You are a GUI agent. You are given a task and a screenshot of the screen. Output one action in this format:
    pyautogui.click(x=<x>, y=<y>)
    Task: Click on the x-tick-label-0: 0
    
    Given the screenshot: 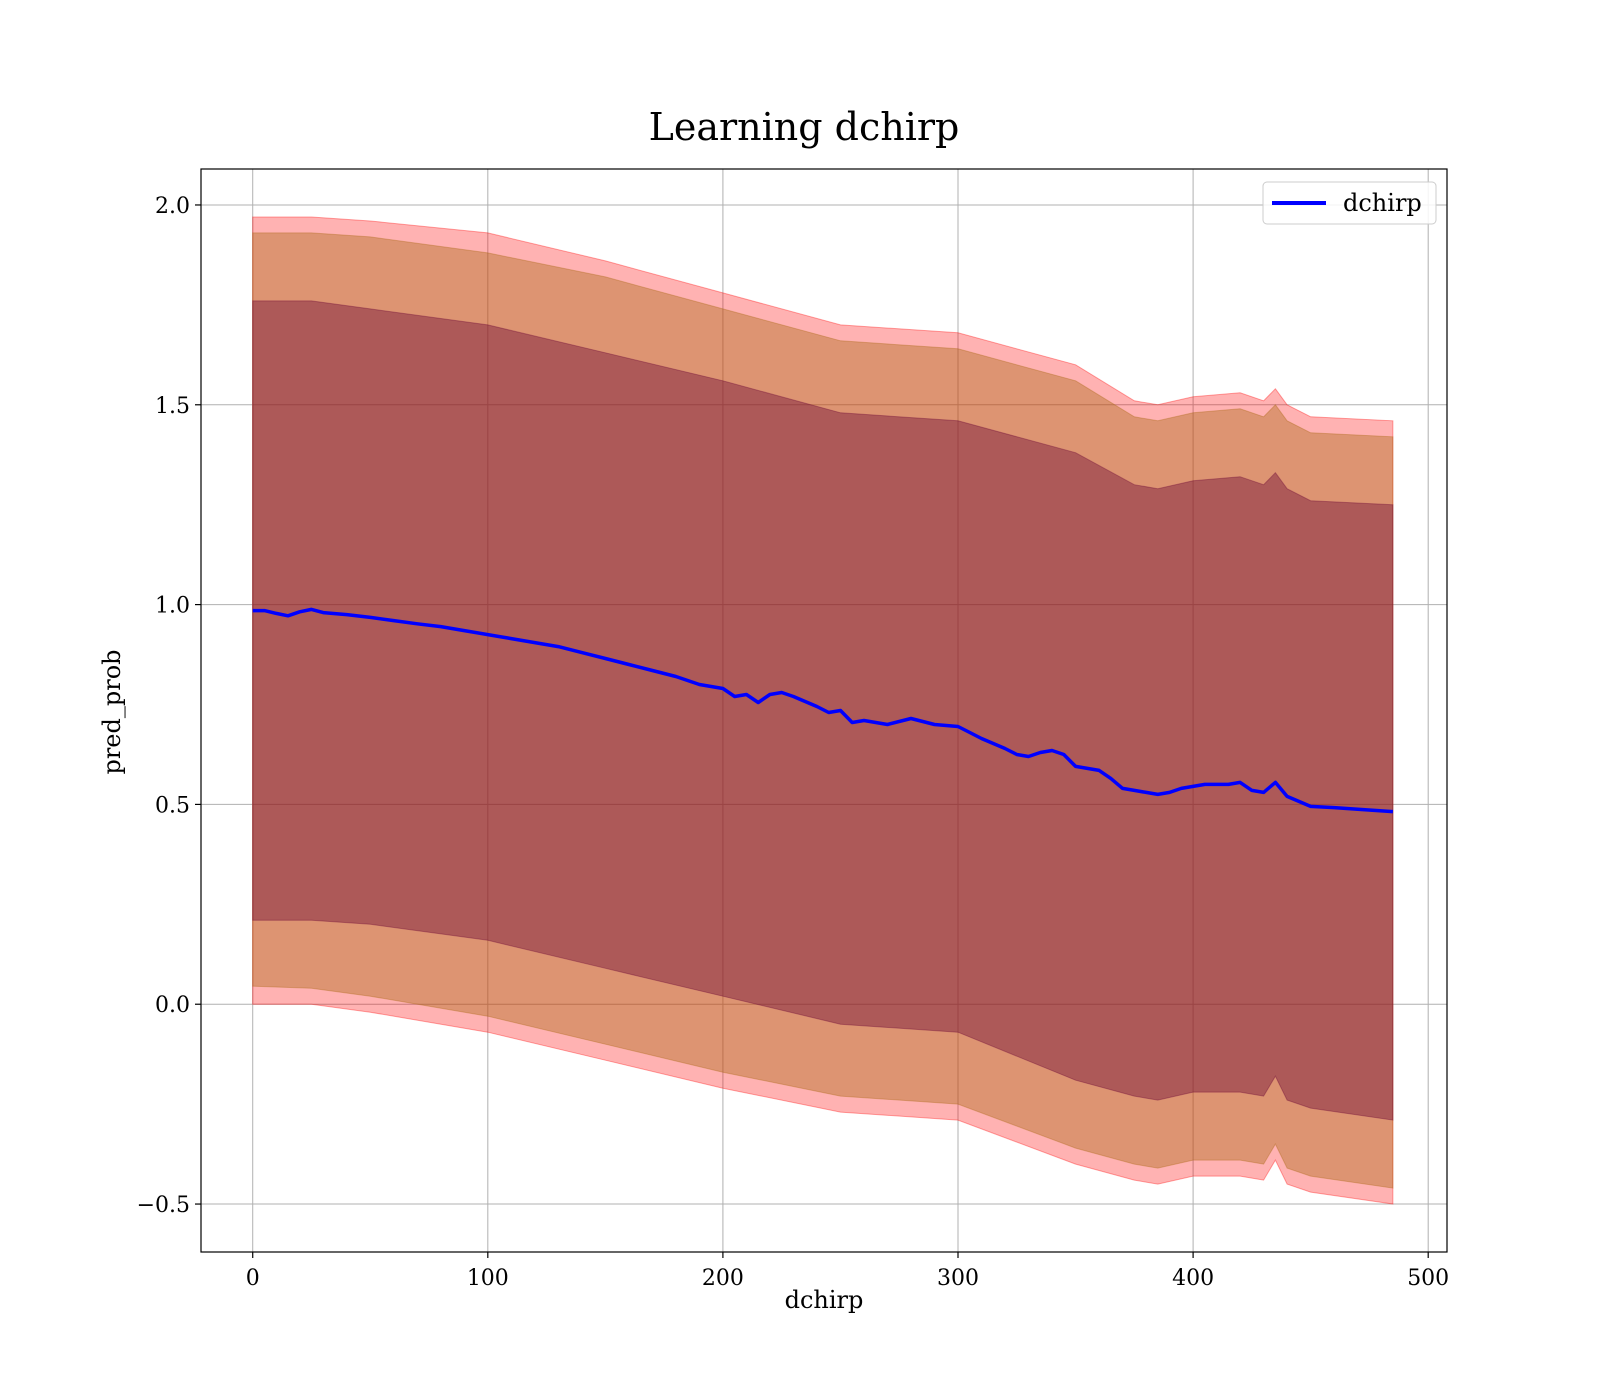 What is the action you would take?
    pyautogui.click(x=253, y=1278)
    